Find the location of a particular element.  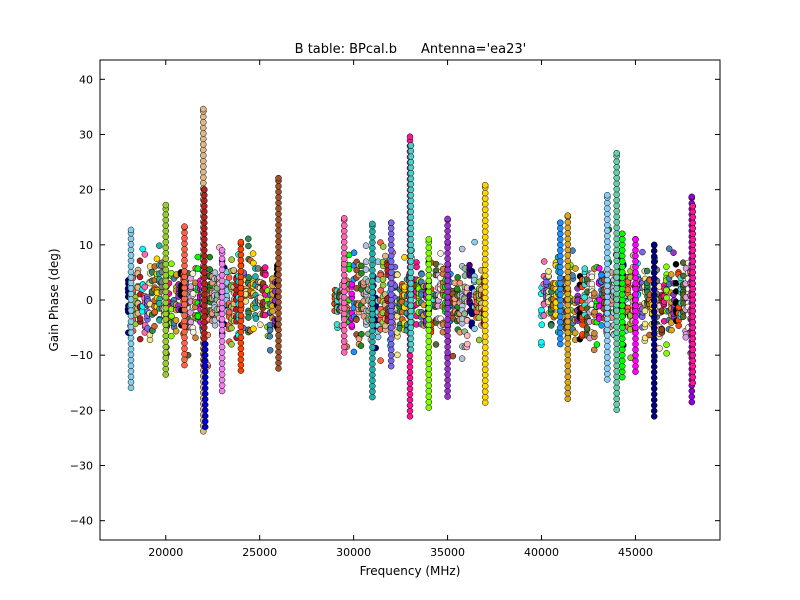

x-tick-label: 40000 is located at coordinates (541, 552).